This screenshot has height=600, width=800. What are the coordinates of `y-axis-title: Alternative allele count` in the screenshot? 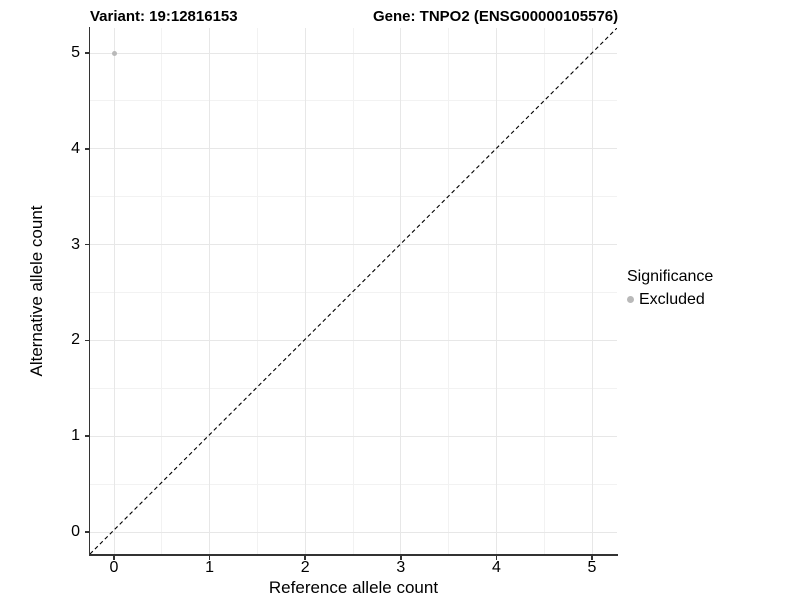 It's located at (36, 291).